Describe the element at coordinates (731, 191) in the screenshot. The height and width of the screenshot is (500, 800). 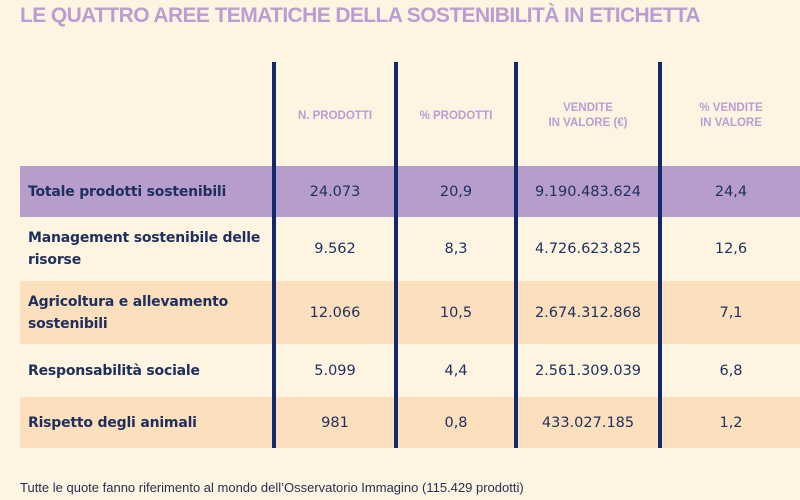
I see `cell-pct-vendite-valore: 24,4` at that location.